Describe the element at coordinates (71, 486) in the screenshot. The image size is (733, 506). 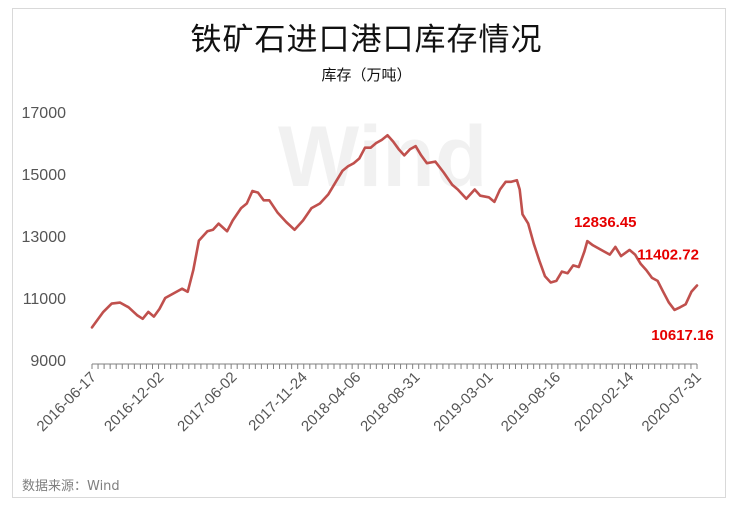
I see `data-source-label: 数据来源：Wind` at that location.